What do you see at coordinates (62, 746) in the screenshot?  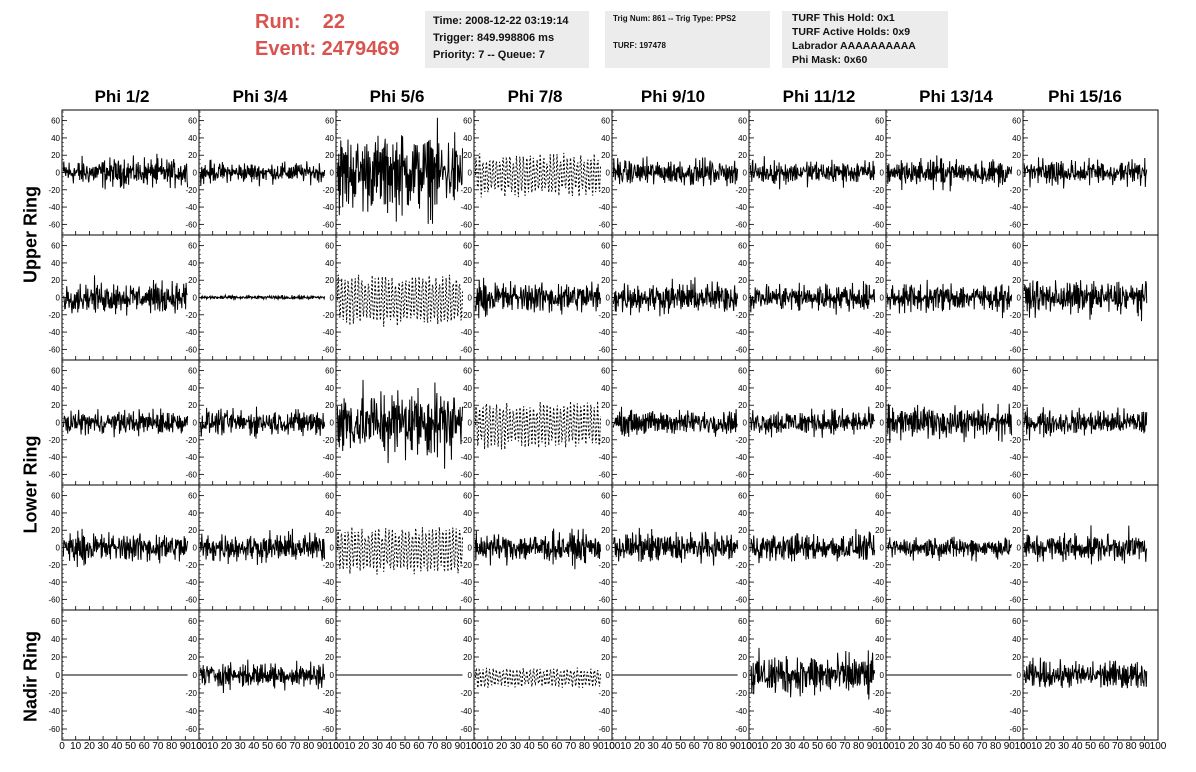 I see `x-tick-label: 0` at bounding box center [62, 746].